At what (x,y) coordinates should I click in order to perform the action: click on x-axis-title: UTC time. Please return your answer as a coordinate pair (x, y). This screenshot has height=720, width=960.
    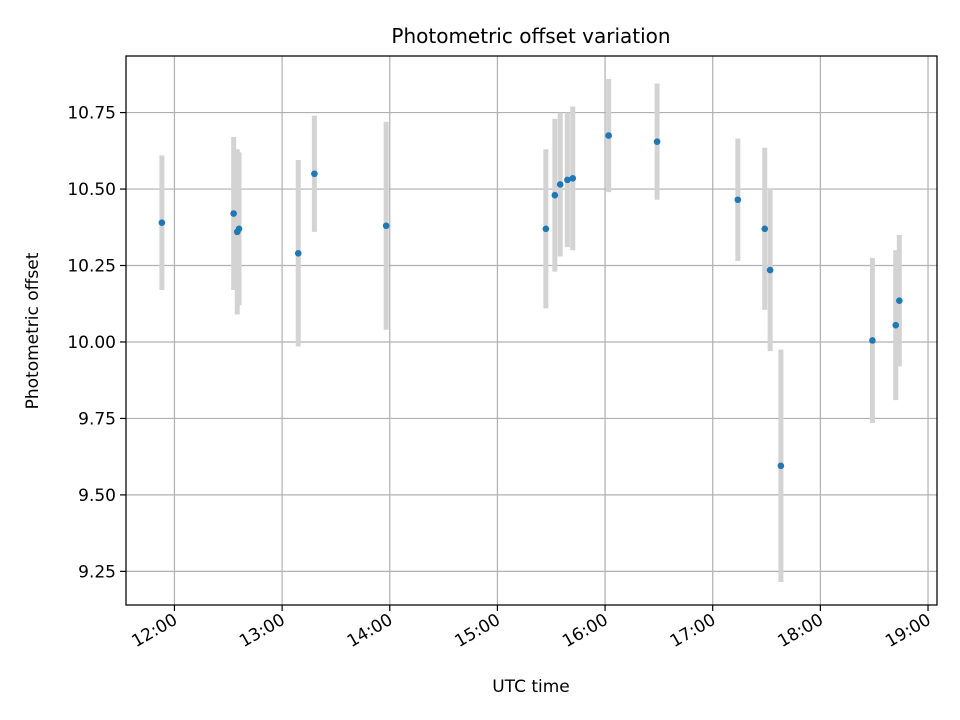
    Looking at the image, I should click on (531, 687).